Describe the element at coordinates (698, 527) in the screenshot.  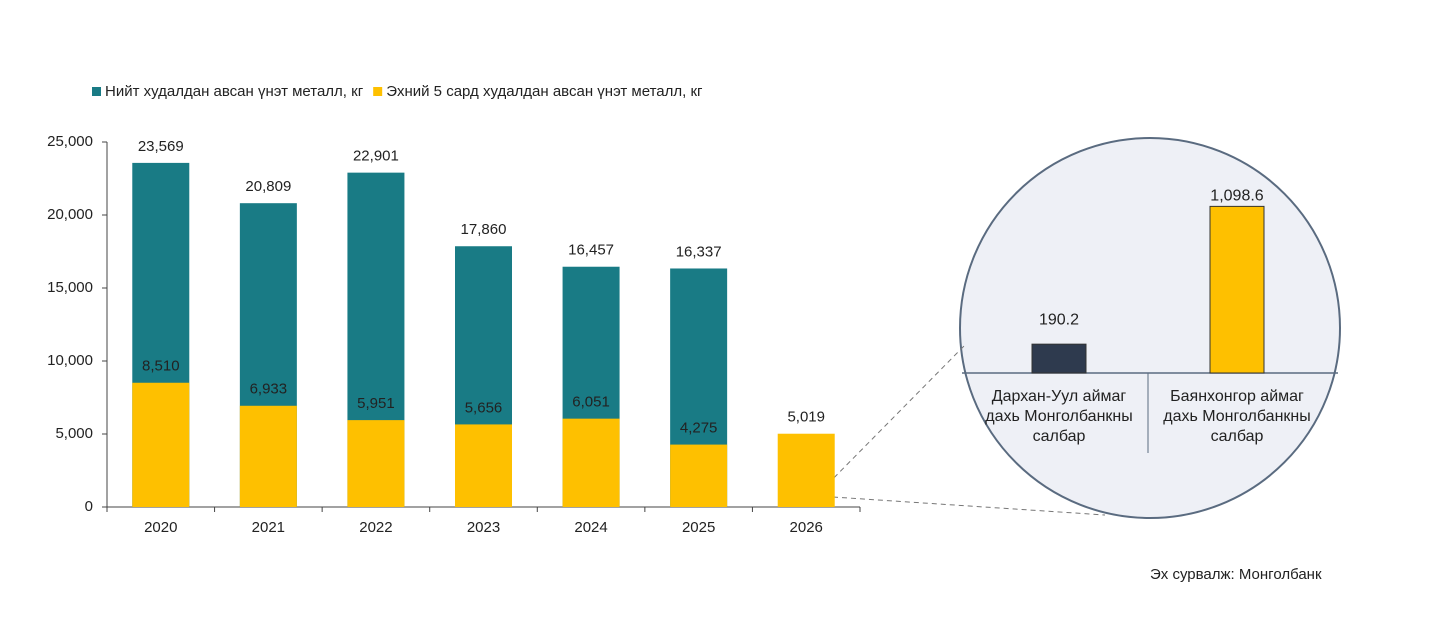
I see `x-tick-label: 2025` at that location.